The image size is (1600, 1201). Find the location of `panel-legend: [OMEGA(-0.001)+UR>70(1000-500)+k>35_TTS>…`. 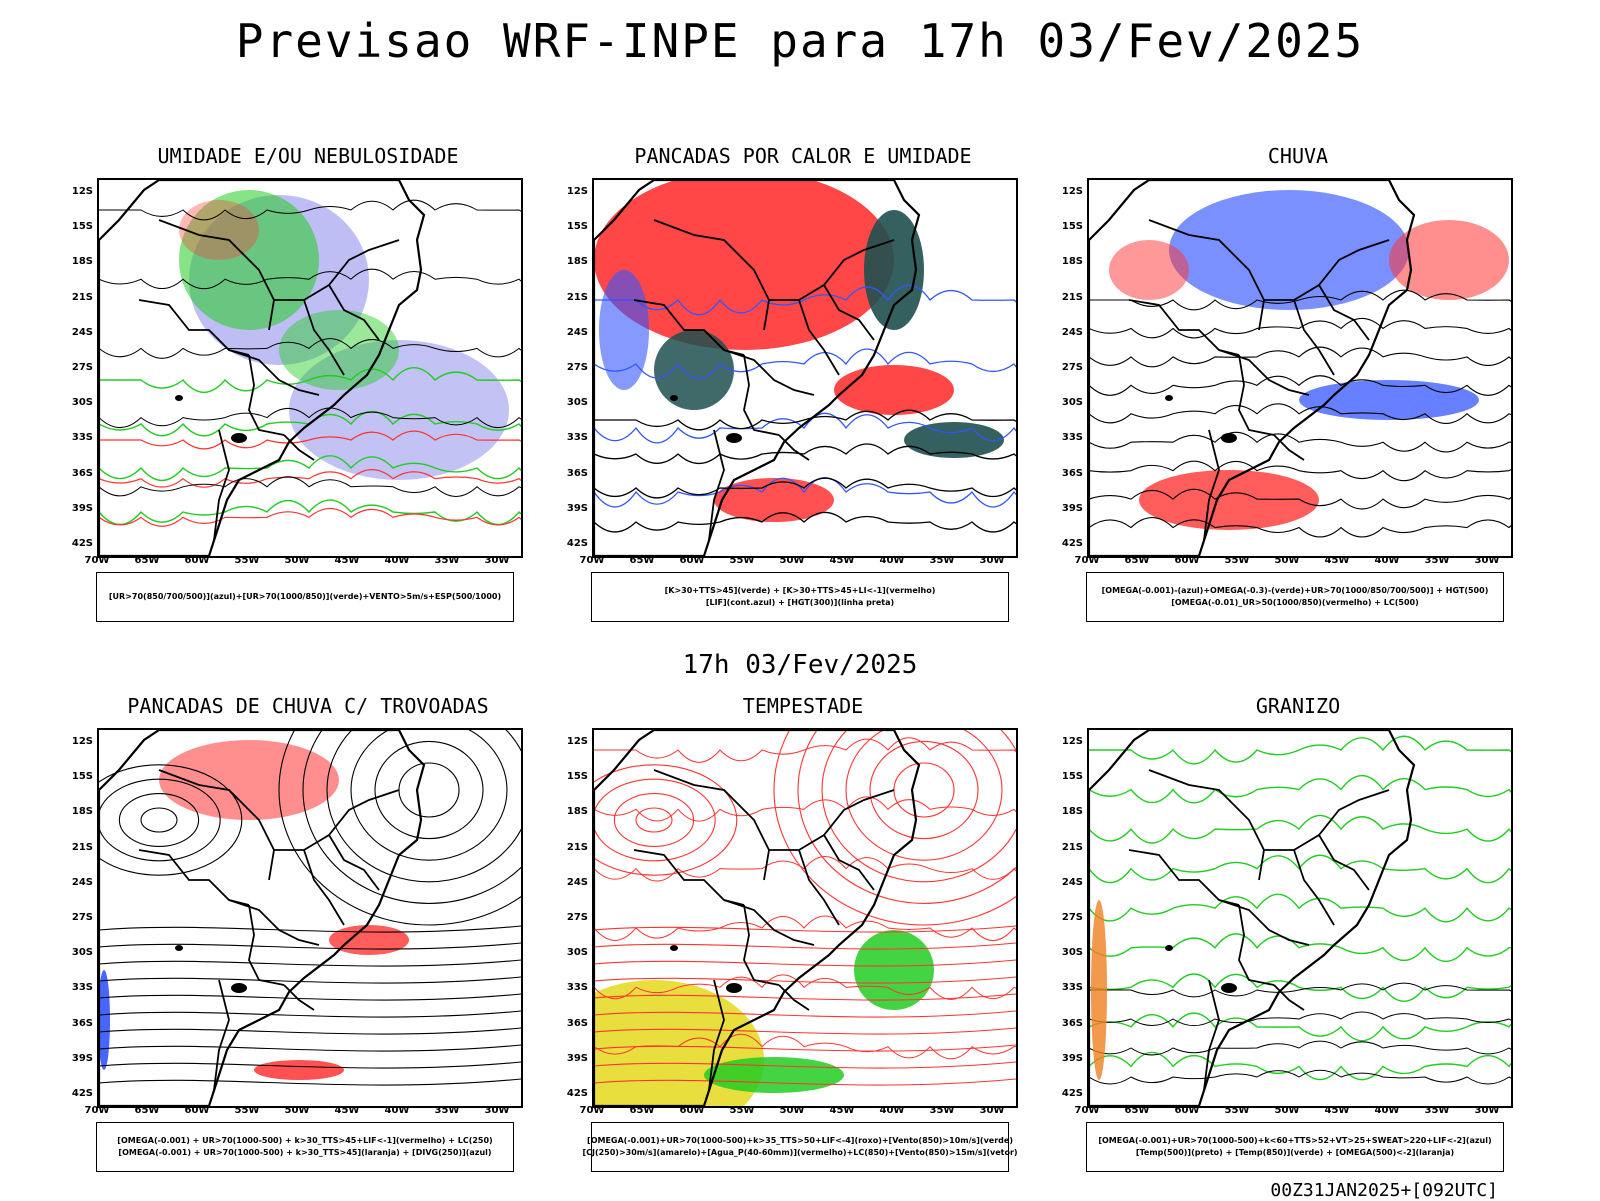

panel-legend: [OMEGA(-0.001)+UR>70(1000-500)+k>35_TTS>… is located at coordinates (800, 1147).